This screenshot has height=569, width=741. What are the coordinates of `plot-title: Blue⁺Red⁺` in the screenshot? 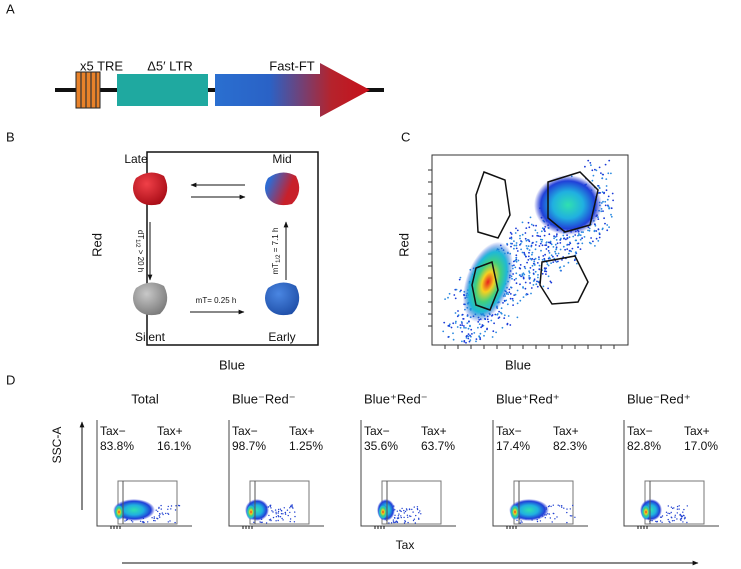 It's located at (528, 398).